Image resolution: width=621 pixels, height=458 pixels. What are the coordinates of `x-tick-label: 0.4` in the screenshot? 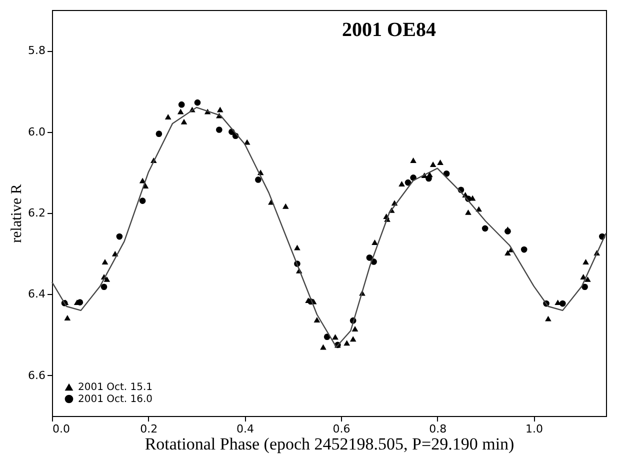 It's located at (245, 429).